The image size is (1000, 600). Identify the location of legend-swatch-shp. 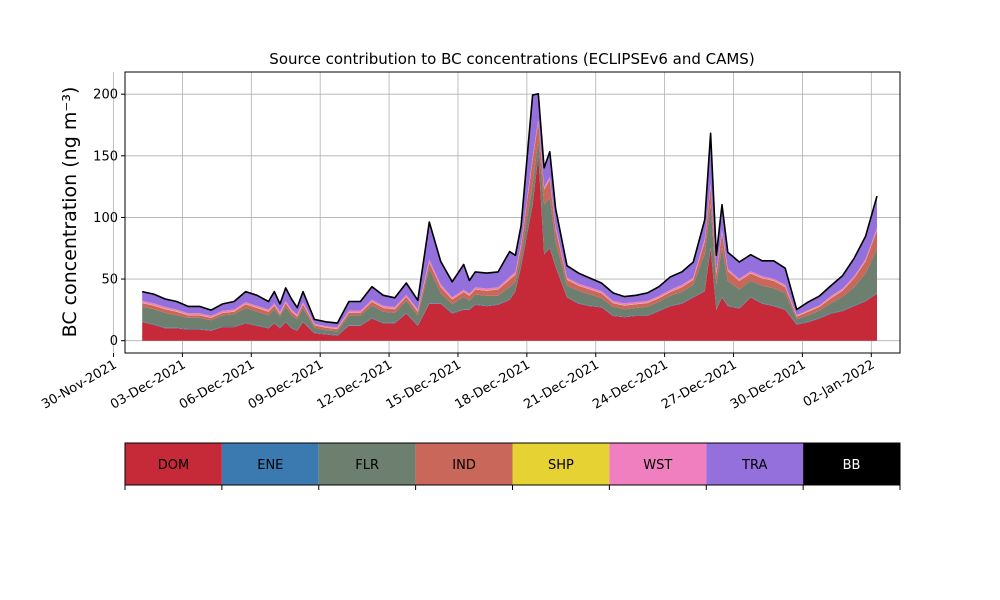
(561, 464).